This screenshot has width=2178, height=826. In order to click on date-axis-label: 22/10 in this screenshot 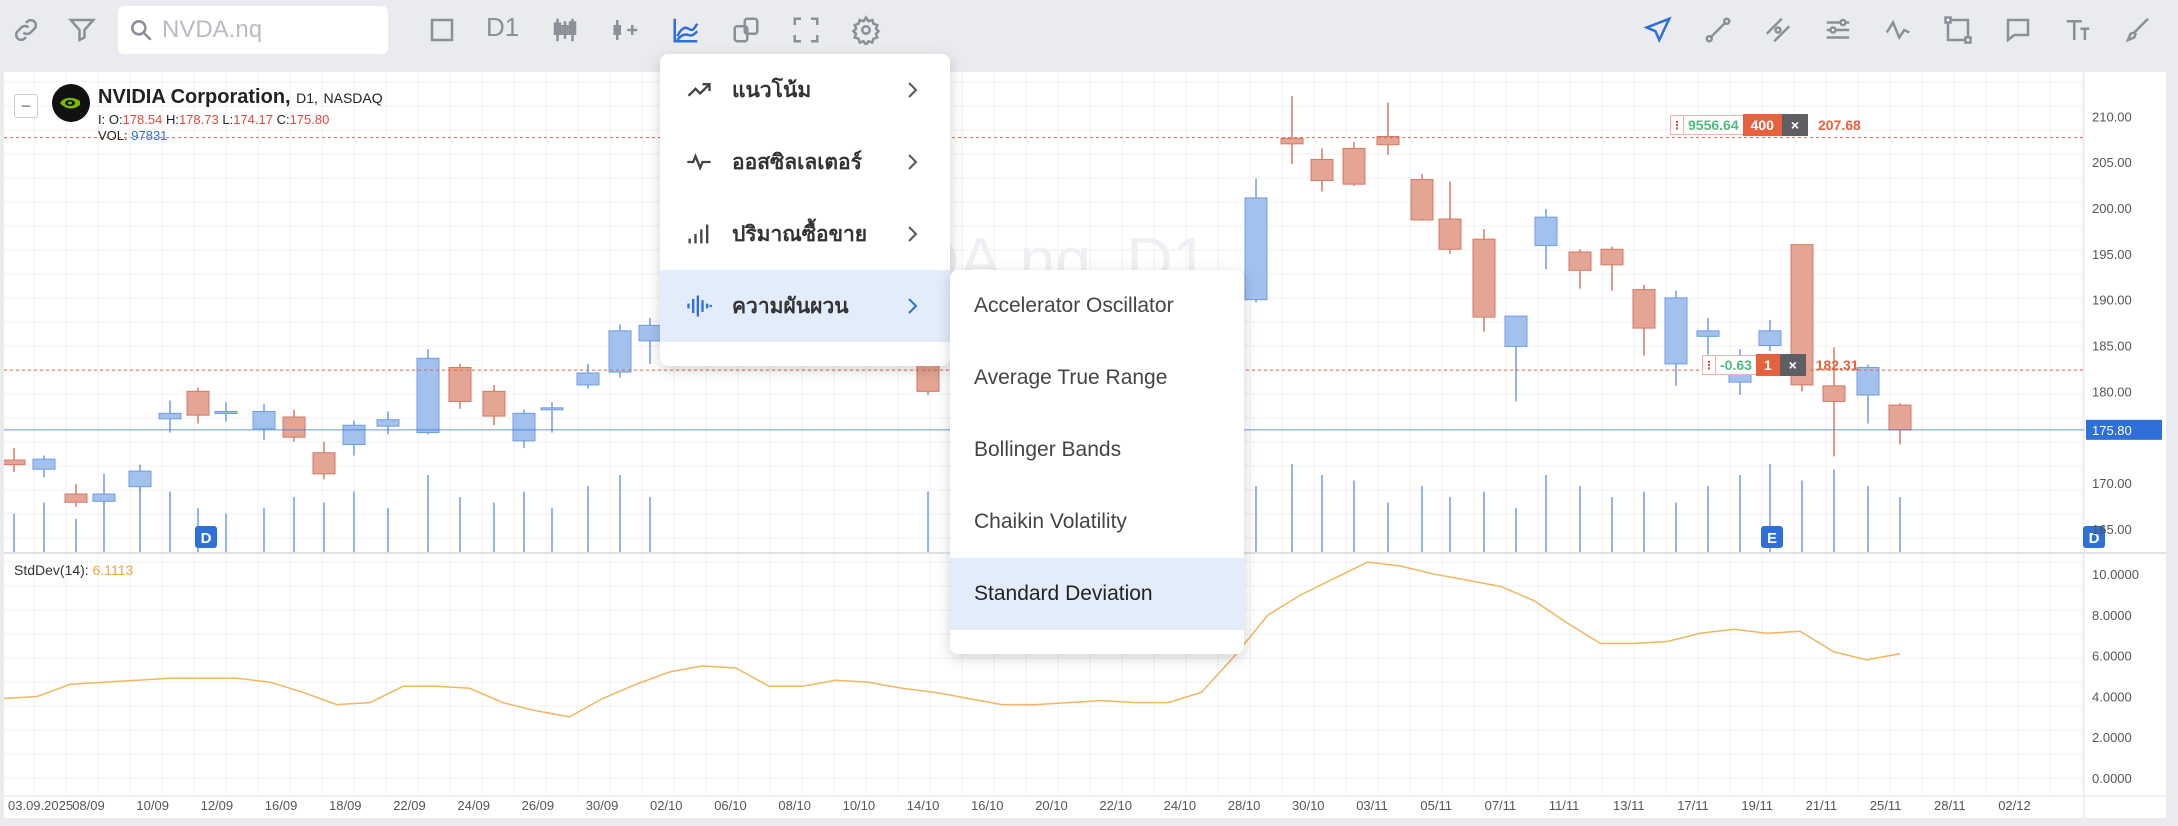, I will do `click(1115, 805)`.